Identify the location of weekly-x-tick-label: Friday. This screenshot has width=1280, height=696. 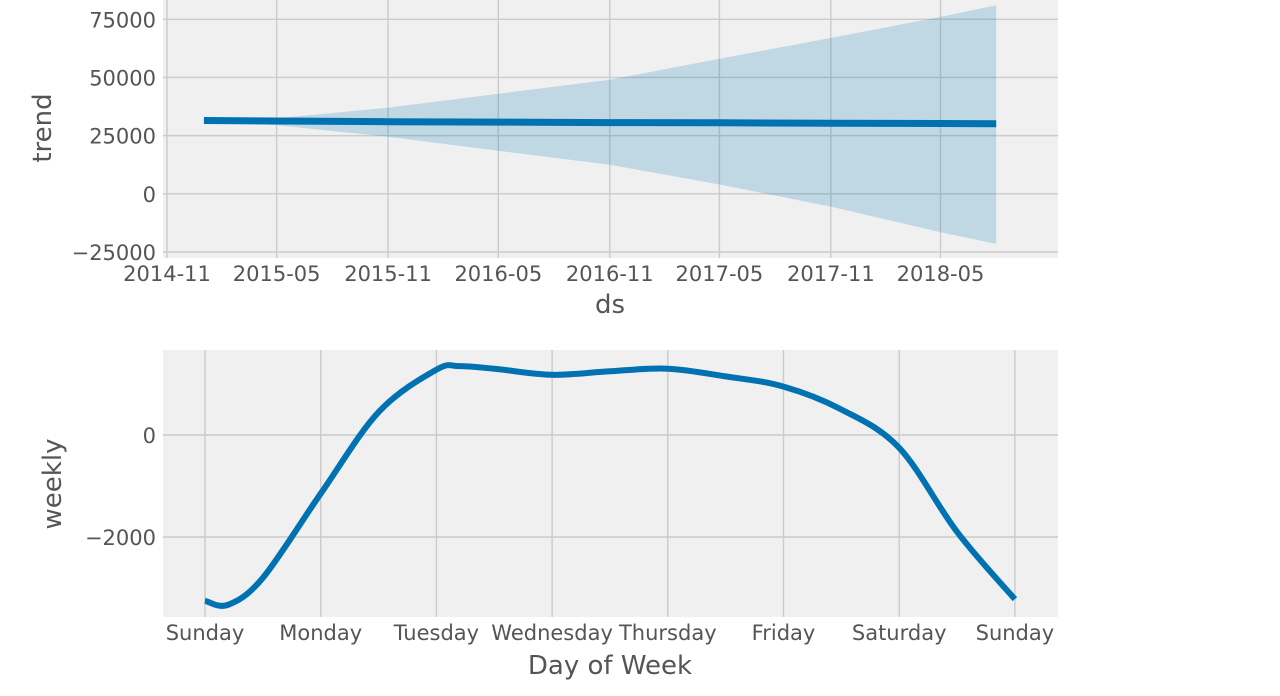
(784, 633).